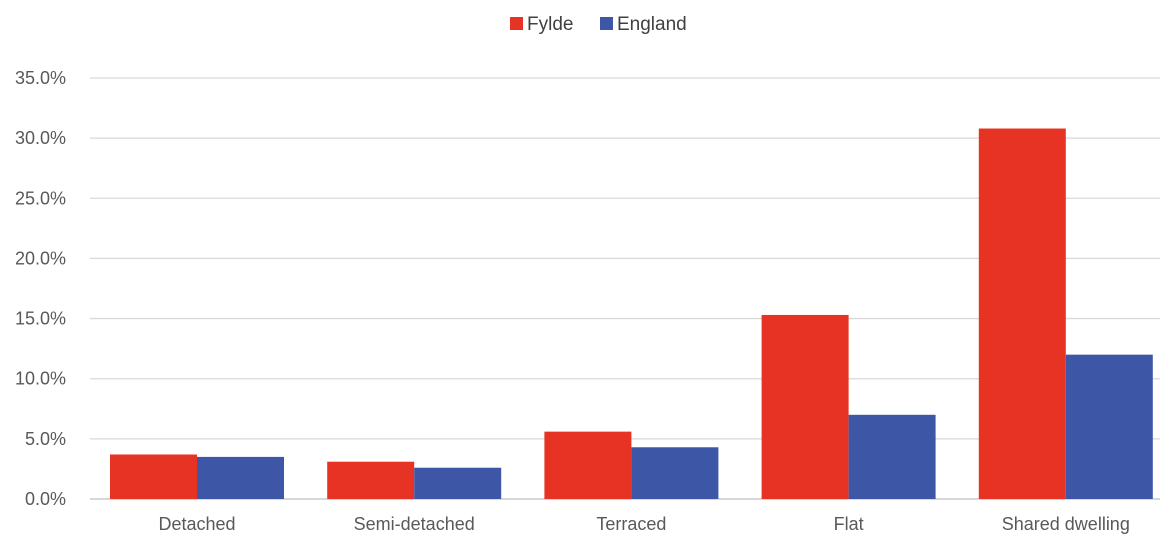 This screenshot has height=543, width=1170. Describe the element at coordinates (675, 473) in the screenshot. I see `bar-england-terraced` at that location.